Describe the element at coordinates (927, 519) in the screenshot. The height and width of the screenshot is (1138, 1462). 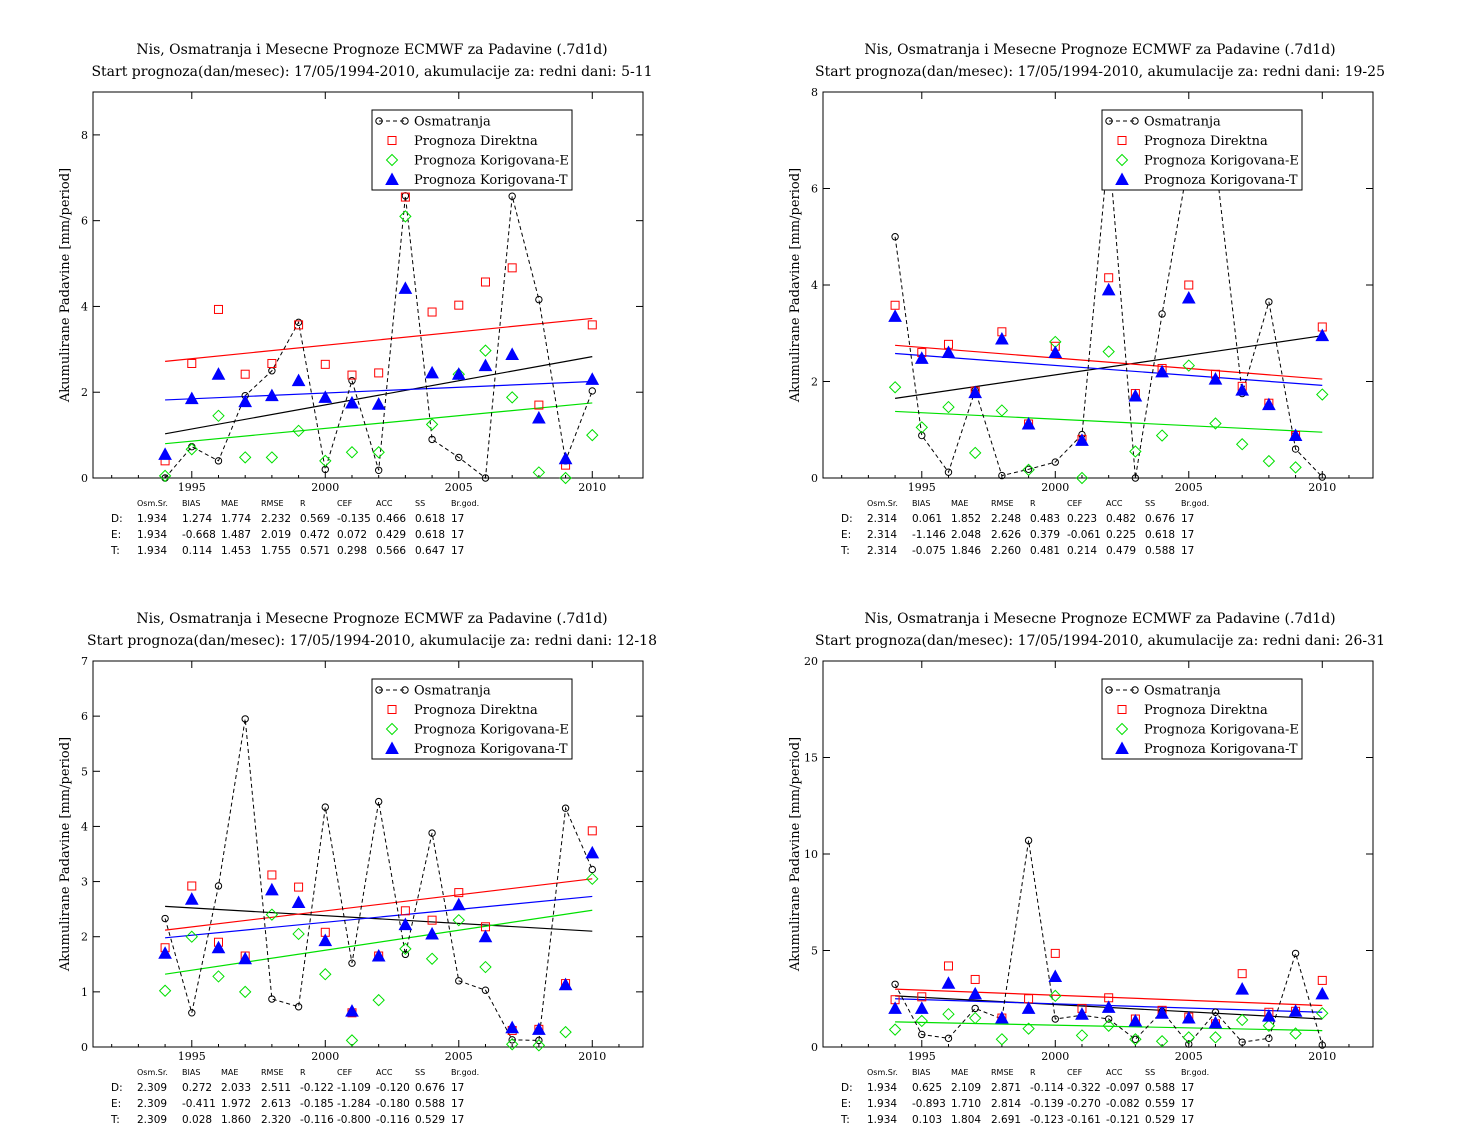
I see `stats-value: 0.061` at that location.